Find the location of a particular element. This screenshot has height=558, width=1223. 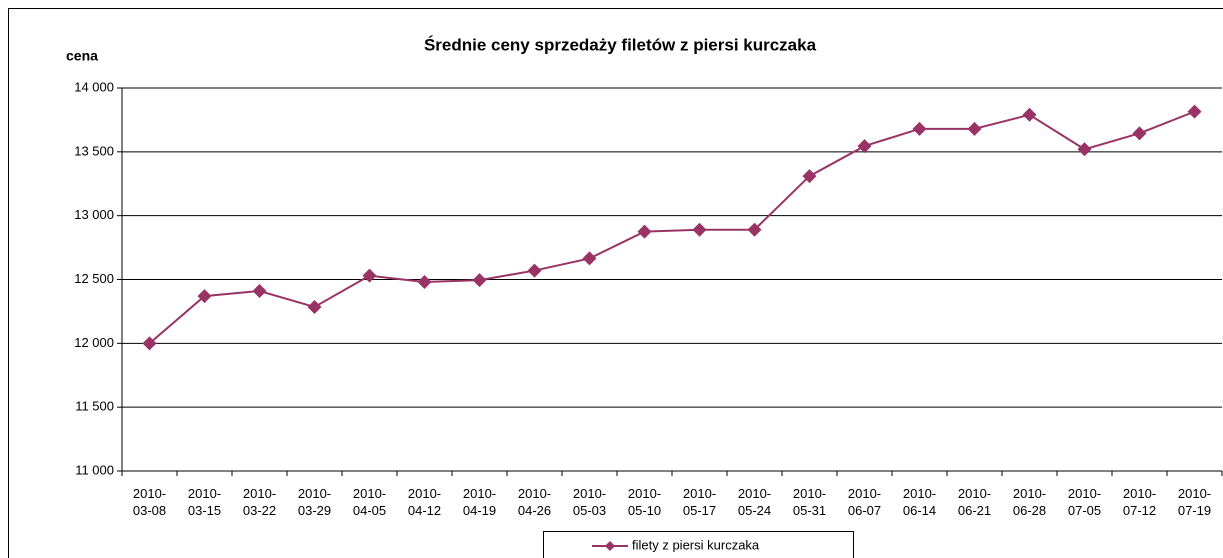

legend-marker is located at coordinates (610, 546).